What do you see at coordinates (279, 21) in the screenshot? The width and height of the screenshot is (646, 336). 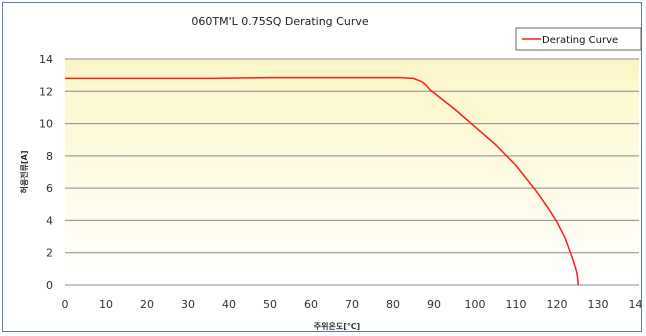 I see `chart-title: 060TM'L 0.75SQ Derating Curve` at bounding box center [279, 21].